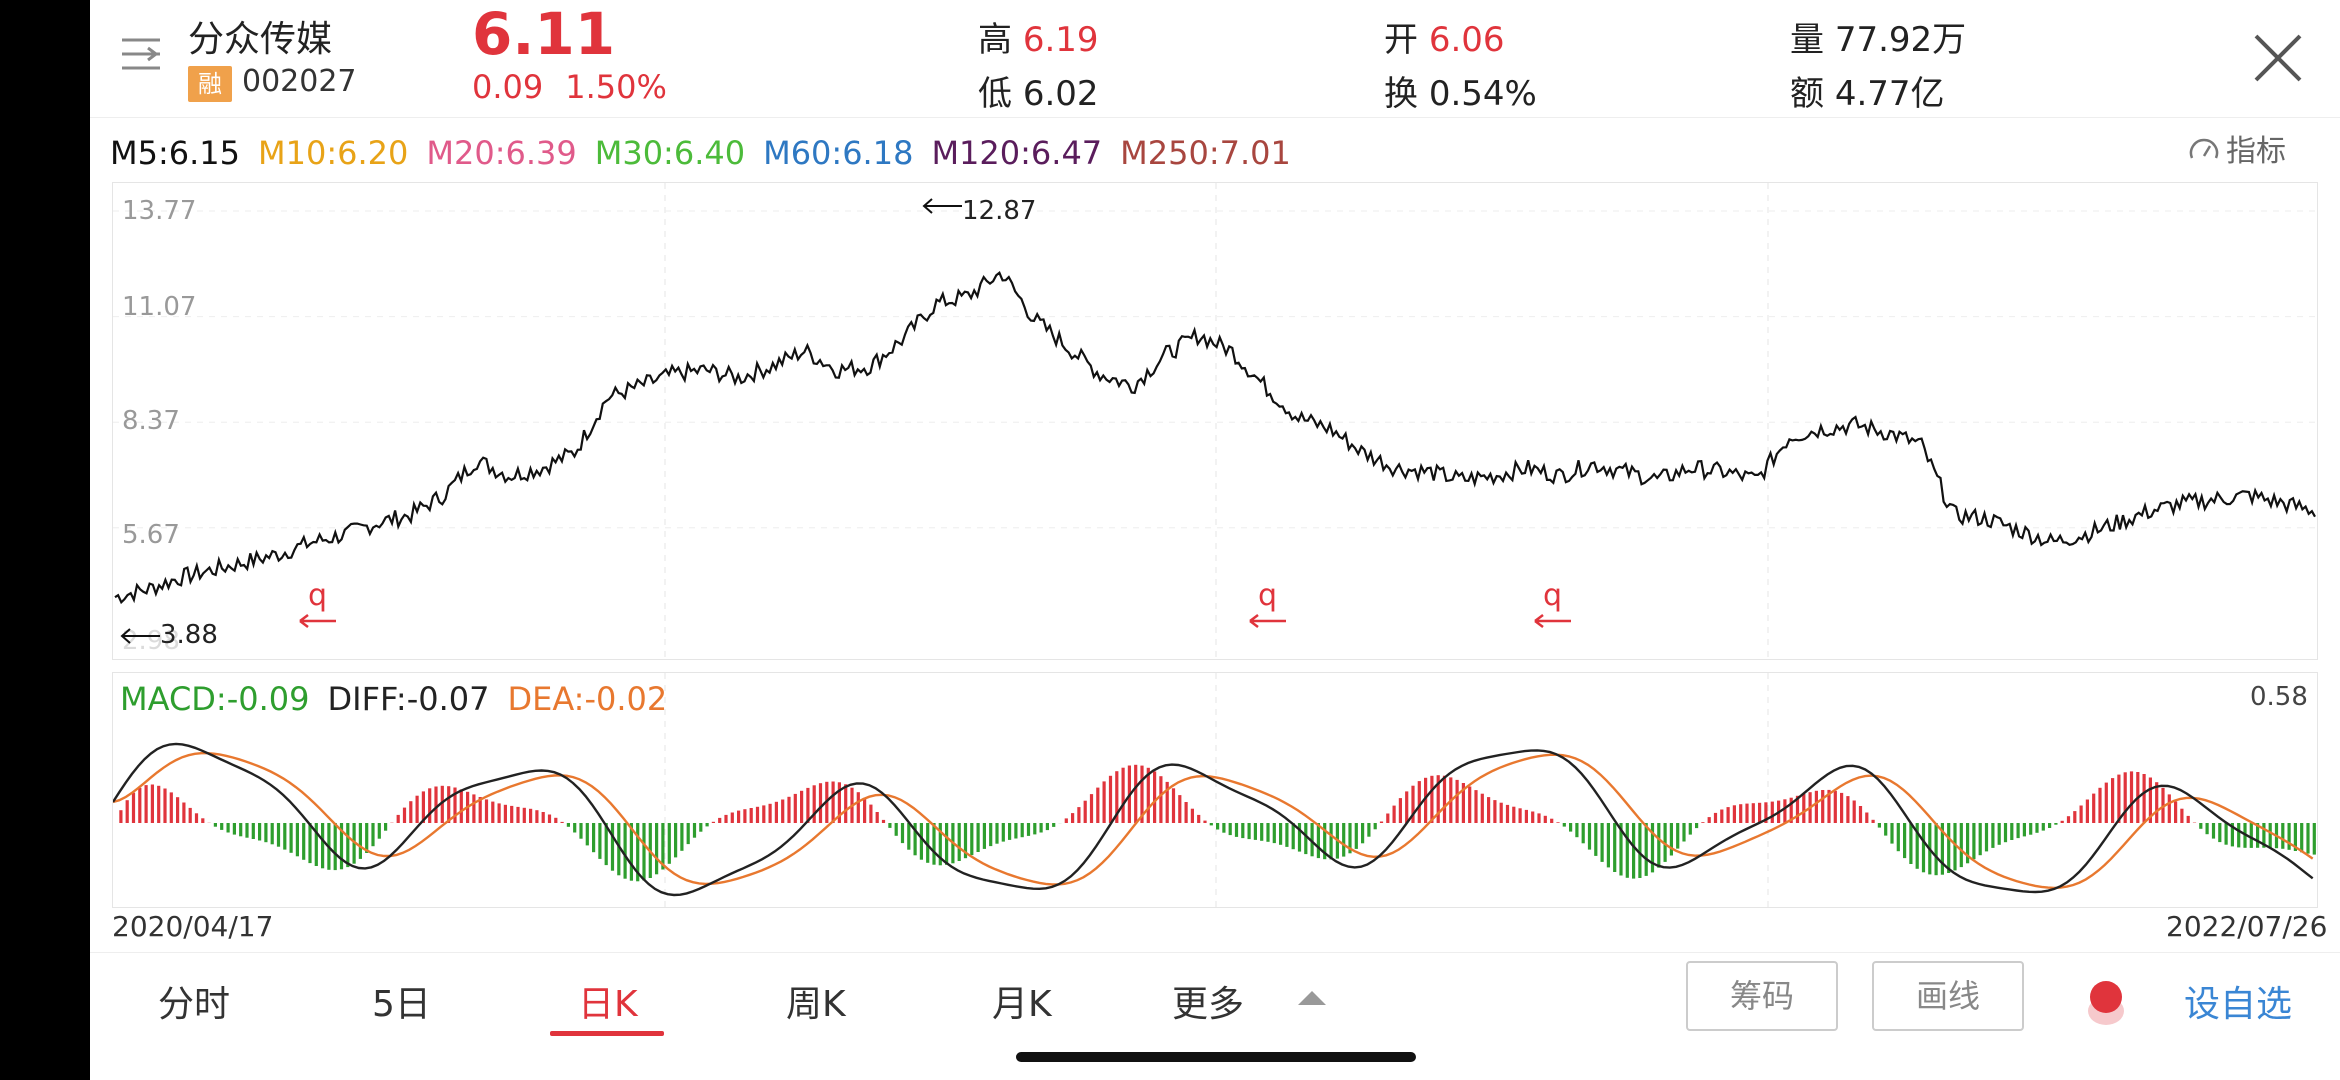  Describe the element at coordinates (215, 699) in the screenshot. I see `macd-value: MACD:-0.09` at that location.